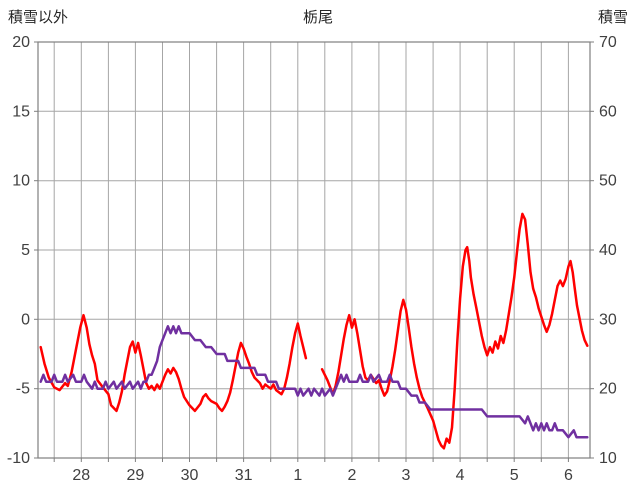  What do you see at coordinates (21, 42) in the screenshot?
I see `left-axis-tick-label: 20` at bounding box center [21, 42].